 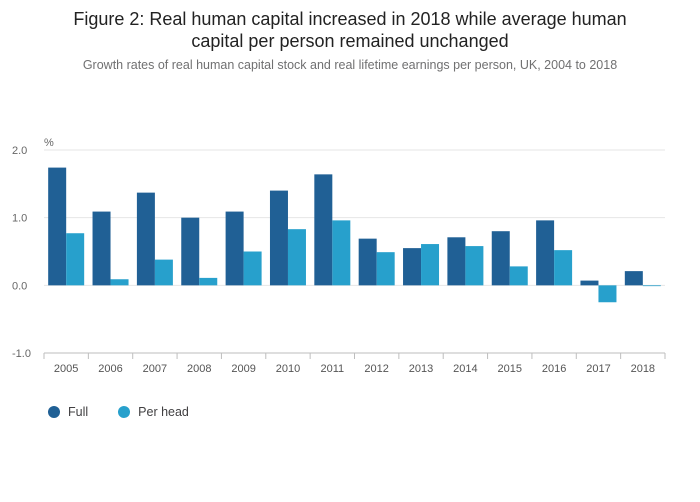 I want to click on x-tick-label: 2005, so click(x=66, y=369).